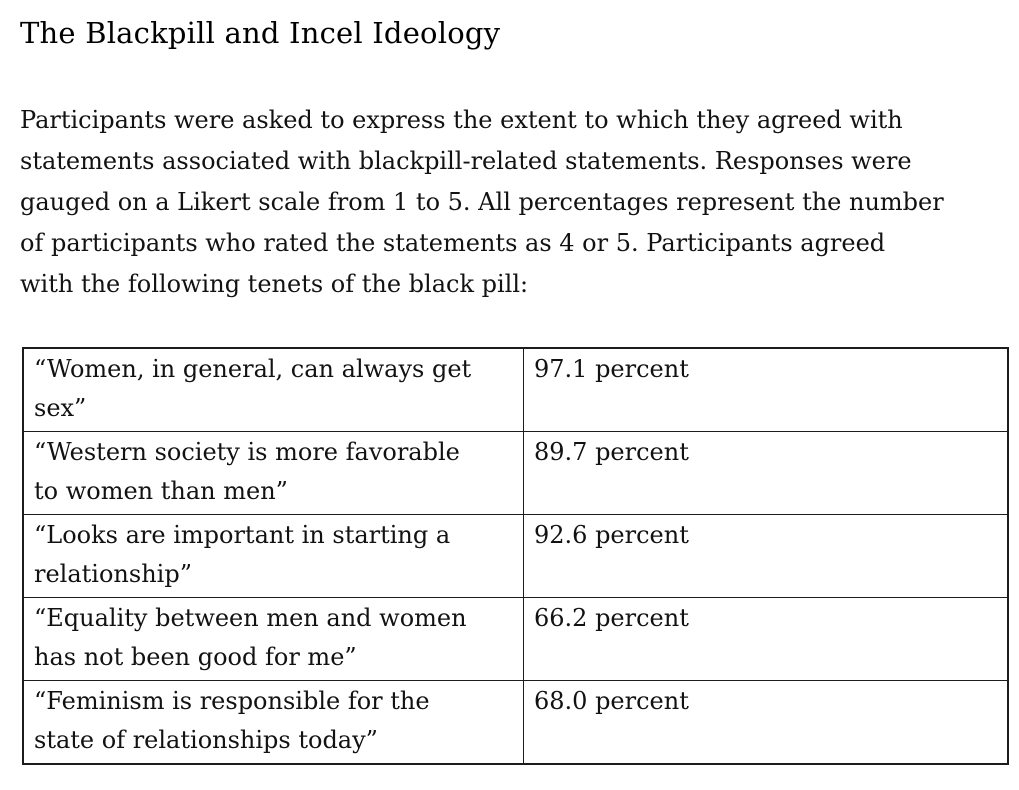 This screenshot has height=790, width=1019. Describe the element at coordinates (60, 408) in the screenshot. I see `statement-line: sex”` at that location.